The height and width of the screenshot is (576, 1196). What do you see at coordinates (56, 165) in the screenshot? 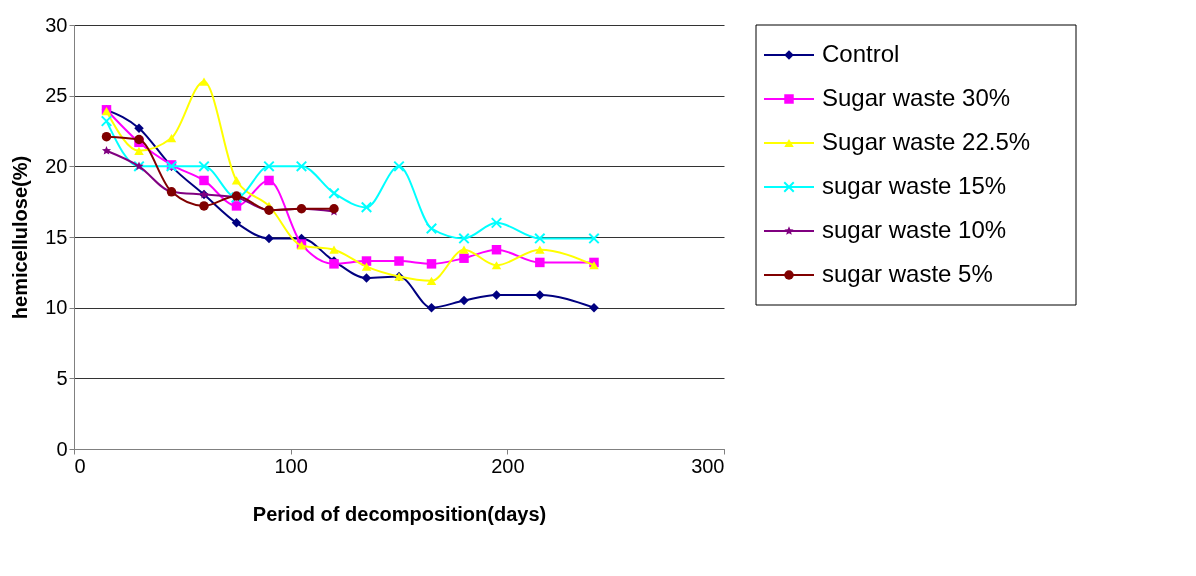
I see `y-tick-label: 20` at bounding box center [56, 165].